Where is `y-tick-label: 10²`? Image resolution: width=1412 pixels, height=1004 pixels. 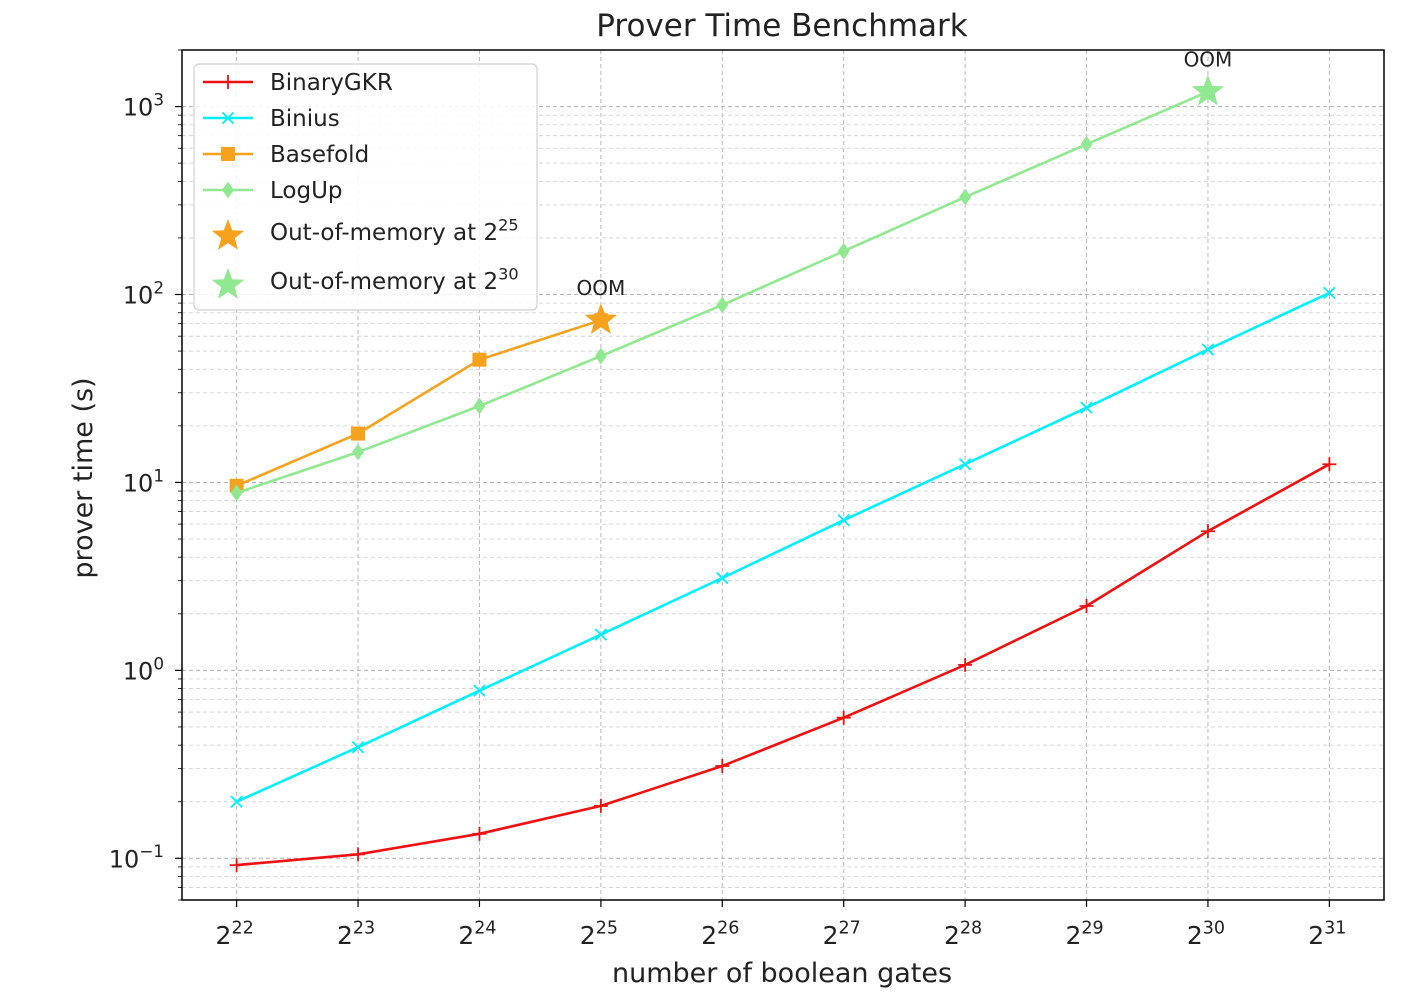
y-tick-label: 10² is located at coordinates (143, 293).